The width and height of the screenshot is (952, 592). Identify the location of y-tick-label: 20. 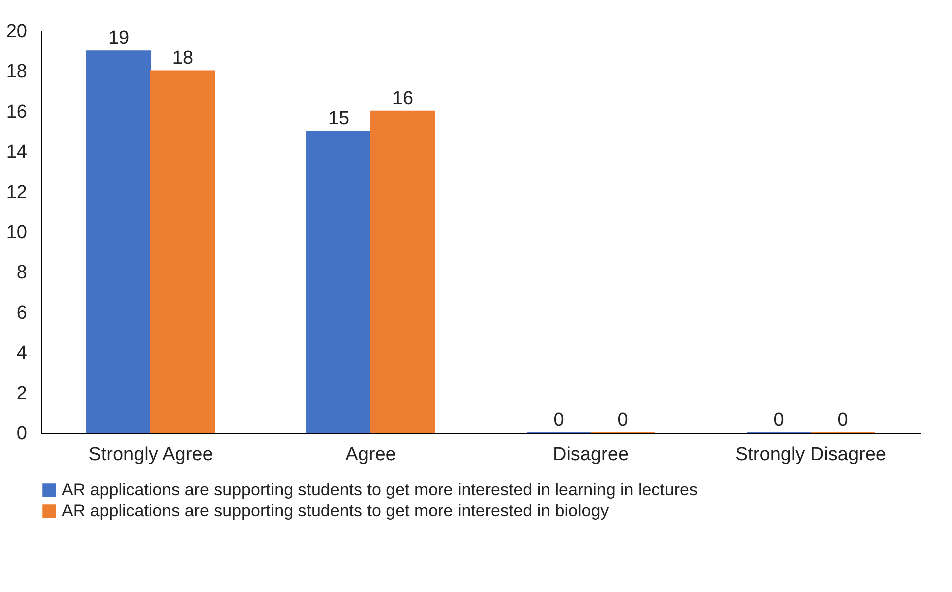
(17, 32).